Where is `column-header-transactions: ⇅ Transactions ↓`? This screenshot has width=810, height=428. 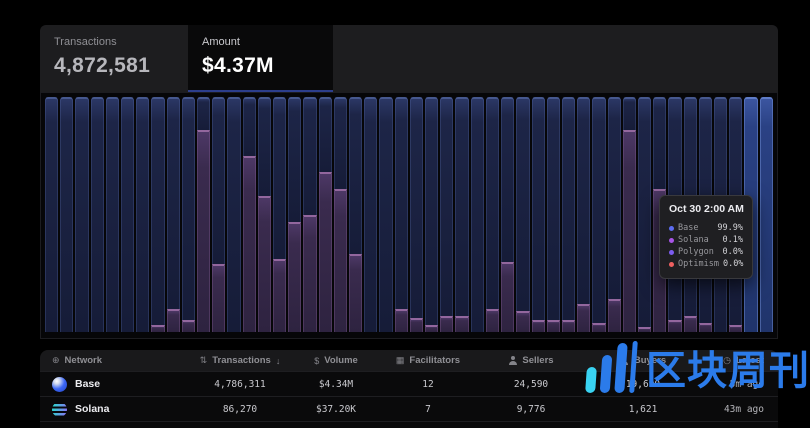
column-header-transactions: ⇅ Transactions ↓ is located at coordinates (240, 360).